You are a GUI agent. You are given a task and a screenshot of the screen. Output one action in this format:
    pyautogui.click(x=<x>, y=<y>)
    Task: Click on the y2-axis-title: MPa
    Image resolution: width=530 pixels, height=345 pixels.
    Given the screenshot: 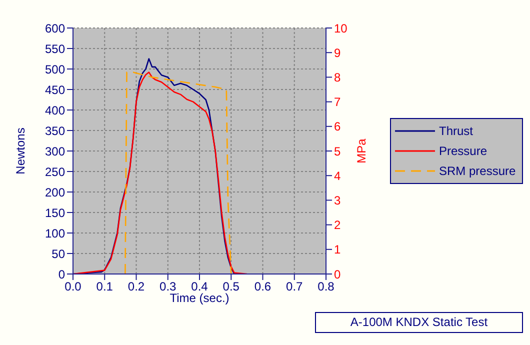 What is the action you would take?
    pyautogui.click(x=361, y=151)
    